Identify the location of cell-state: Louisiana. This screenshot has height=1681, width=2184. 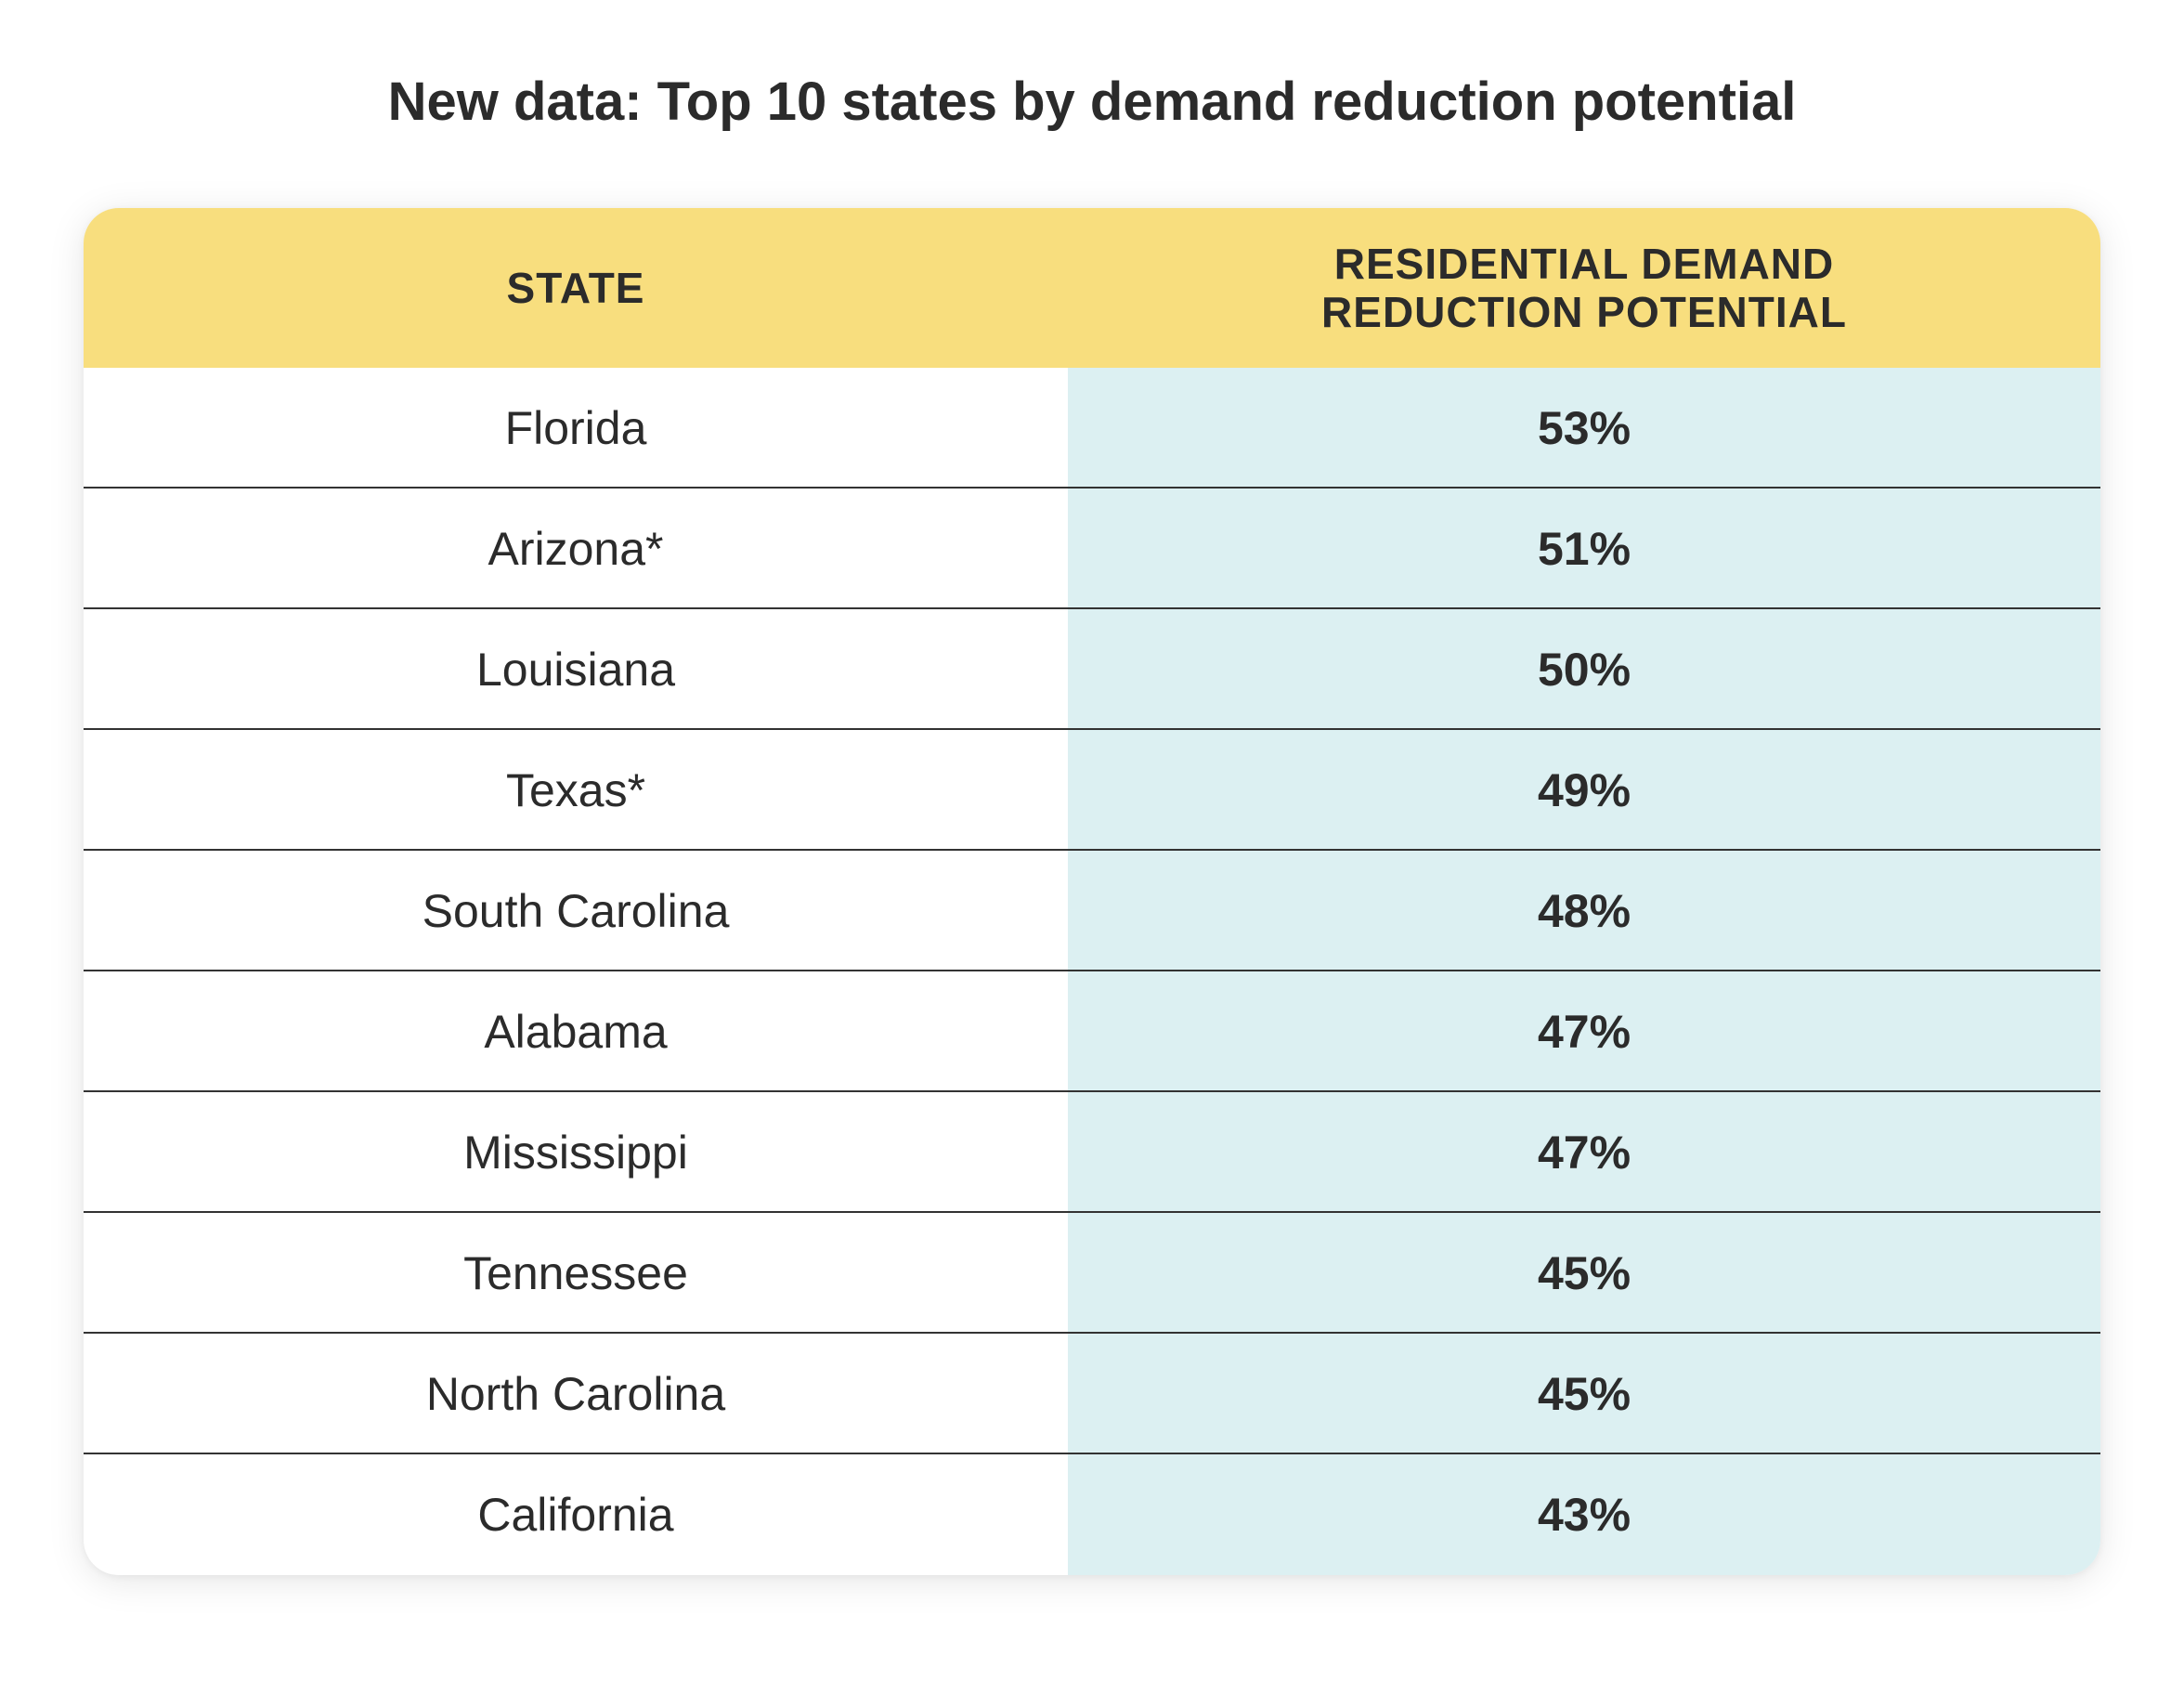
(575, 670).